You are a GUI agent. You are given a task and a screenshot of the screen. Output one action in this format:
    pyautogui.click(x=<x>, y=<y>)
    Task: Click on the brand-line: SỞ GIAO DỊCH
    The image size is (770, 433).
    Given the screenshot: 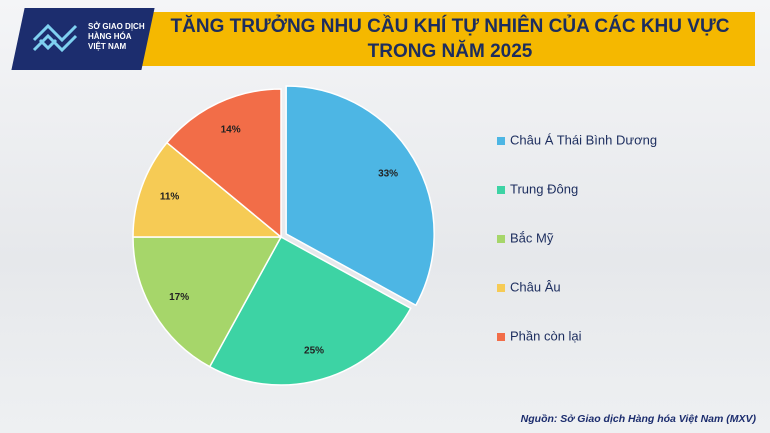 What is the action you would take?
    pyautogui.click(x=116, y=26)
    